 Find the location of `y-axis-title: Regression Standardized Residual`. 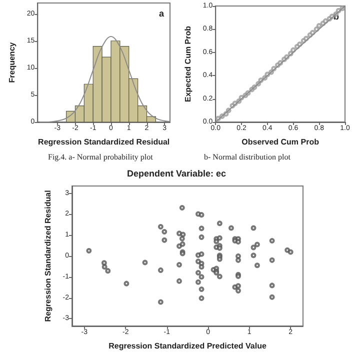

y-axis-title: Regression Standardized Residual is located at coordinates (47, 256).